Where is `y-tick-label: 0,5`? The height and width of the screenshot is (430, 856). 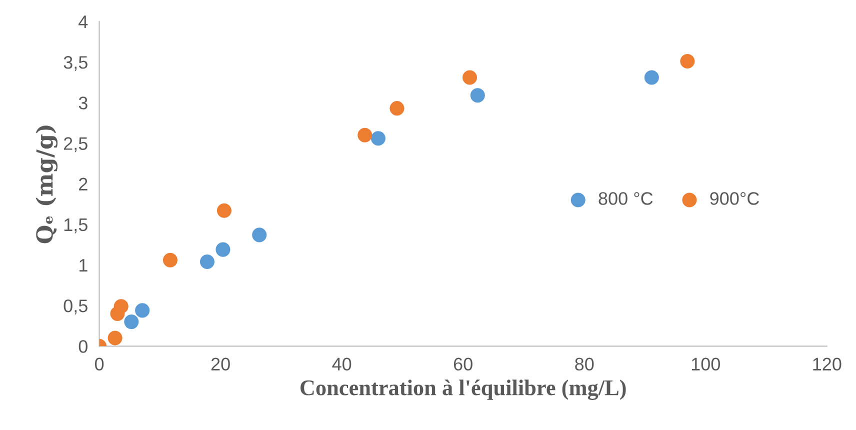 y-tick-label: 0,5 is located at coordinates (76, 307).